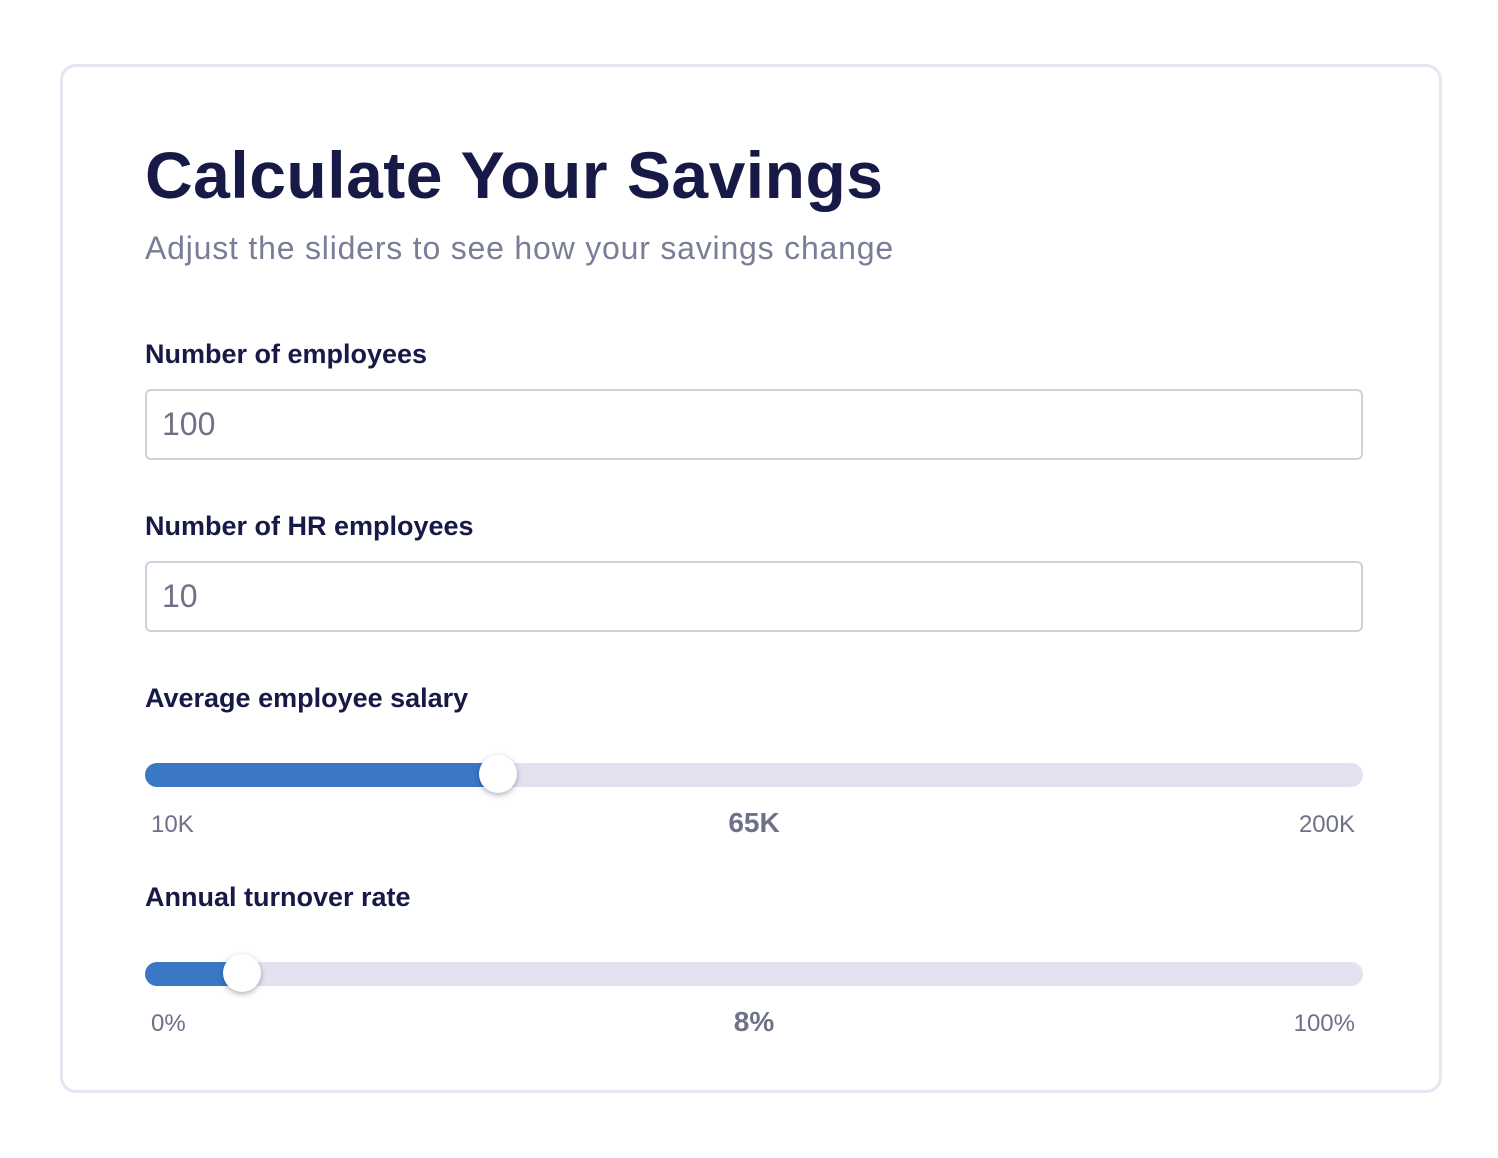 The height and width of the screenshot is (1158, 1498). Describe the element at coordinates (754, 974) in the screenshot. I see `turnover-slider-track` at that location.